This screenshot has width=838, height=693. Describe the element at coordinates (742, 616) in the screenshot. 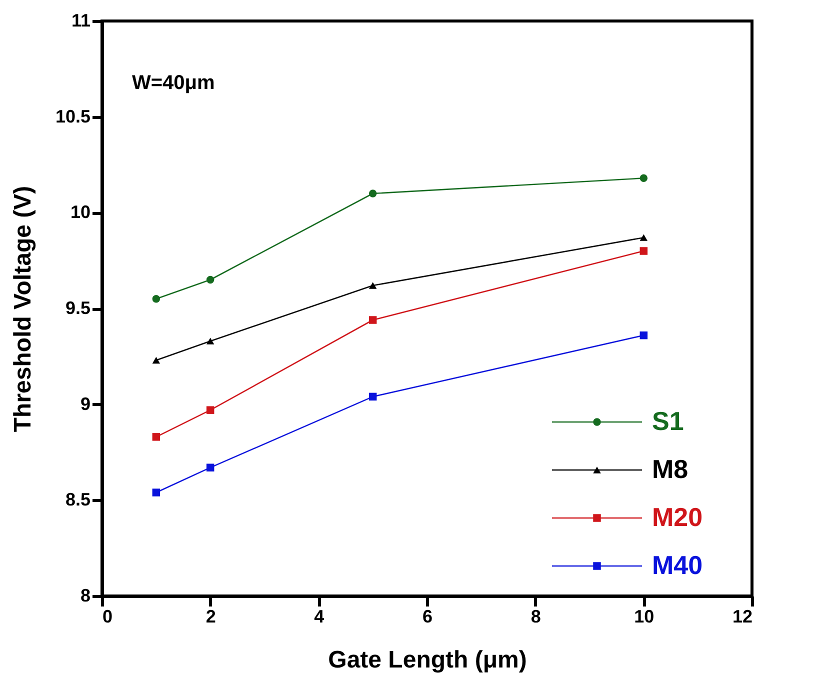

I see `x-tick-label: 12` at that location.